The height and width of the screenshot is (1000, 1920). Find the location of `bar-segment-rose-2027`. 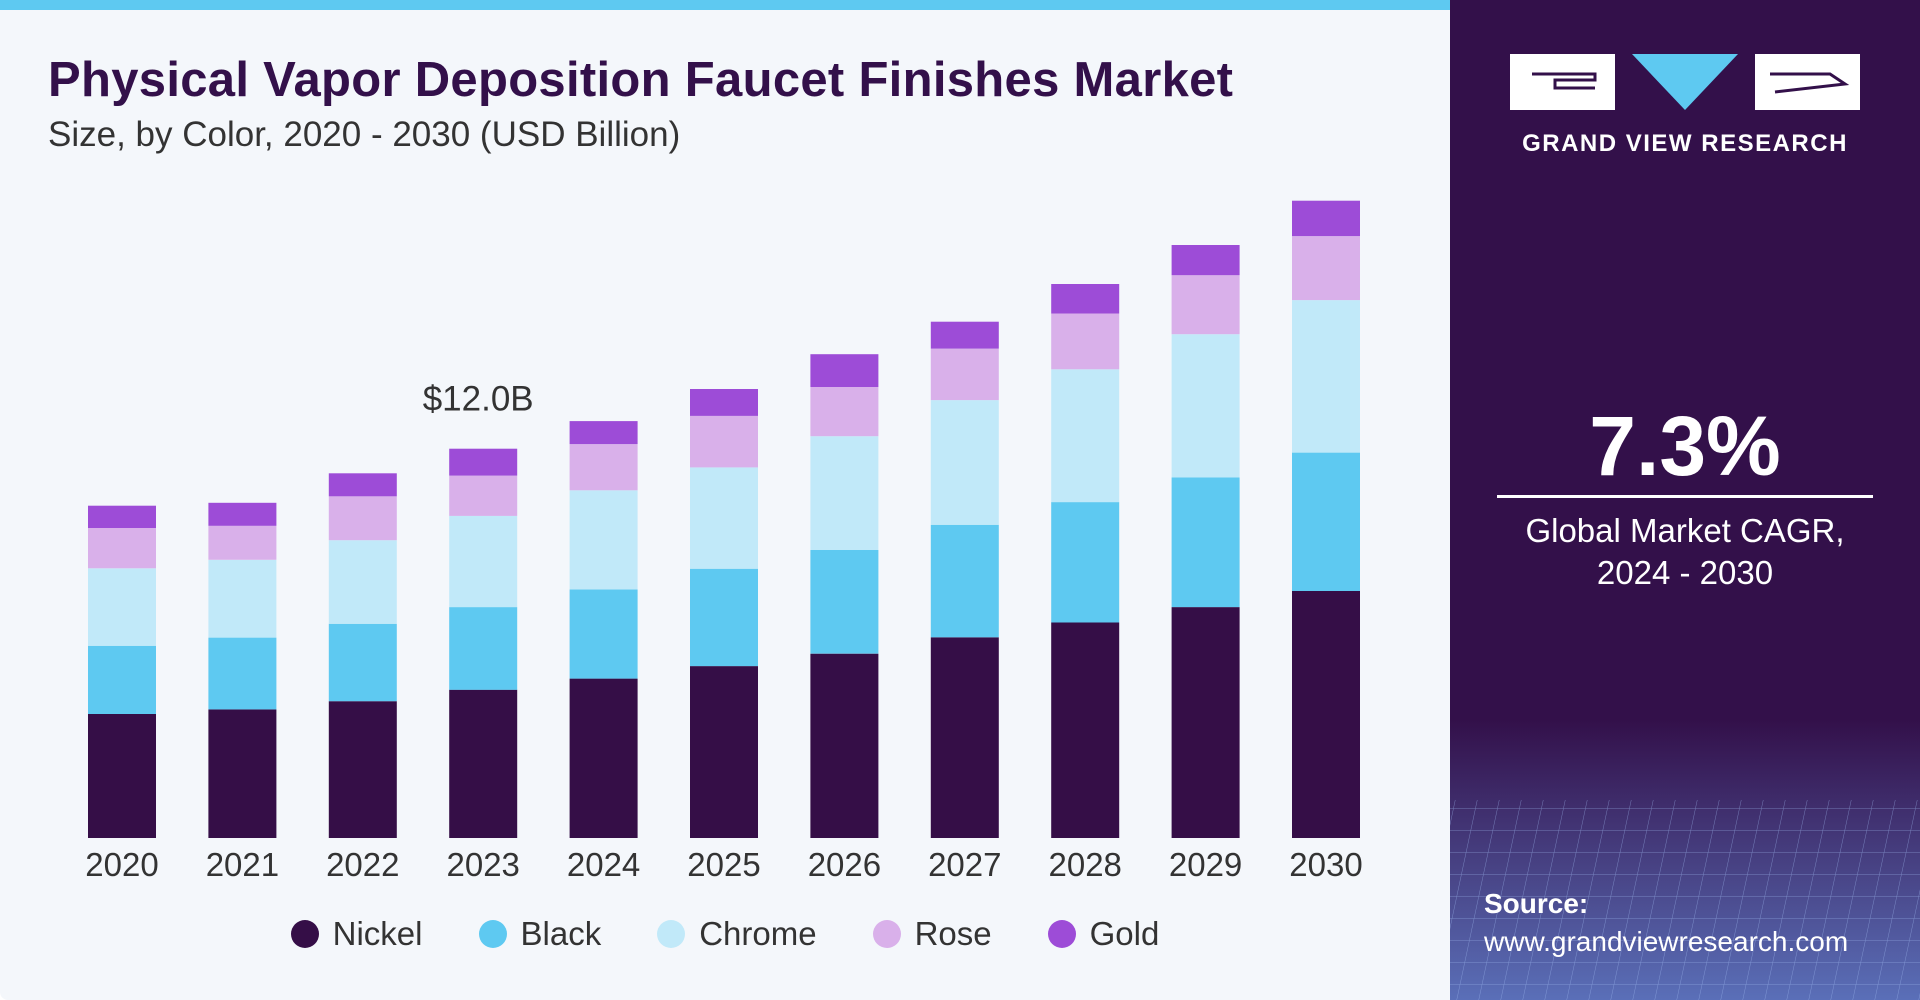

bar-segment-rose-2027 is located at coordinates (964, 374).